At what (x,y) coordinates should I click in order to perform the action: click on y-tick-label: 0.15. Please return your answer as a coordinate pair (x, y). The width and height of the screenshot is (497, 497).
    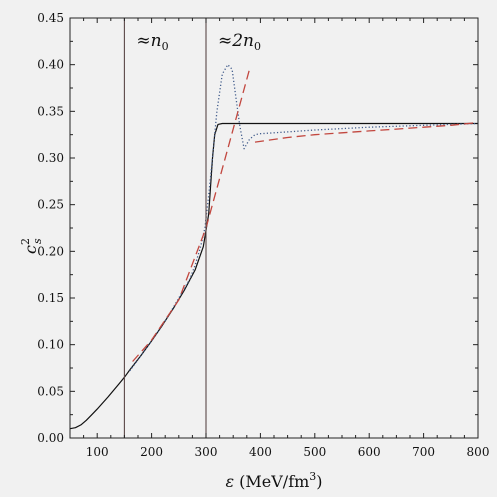
    Looking at the image, I should click on (50, 298).